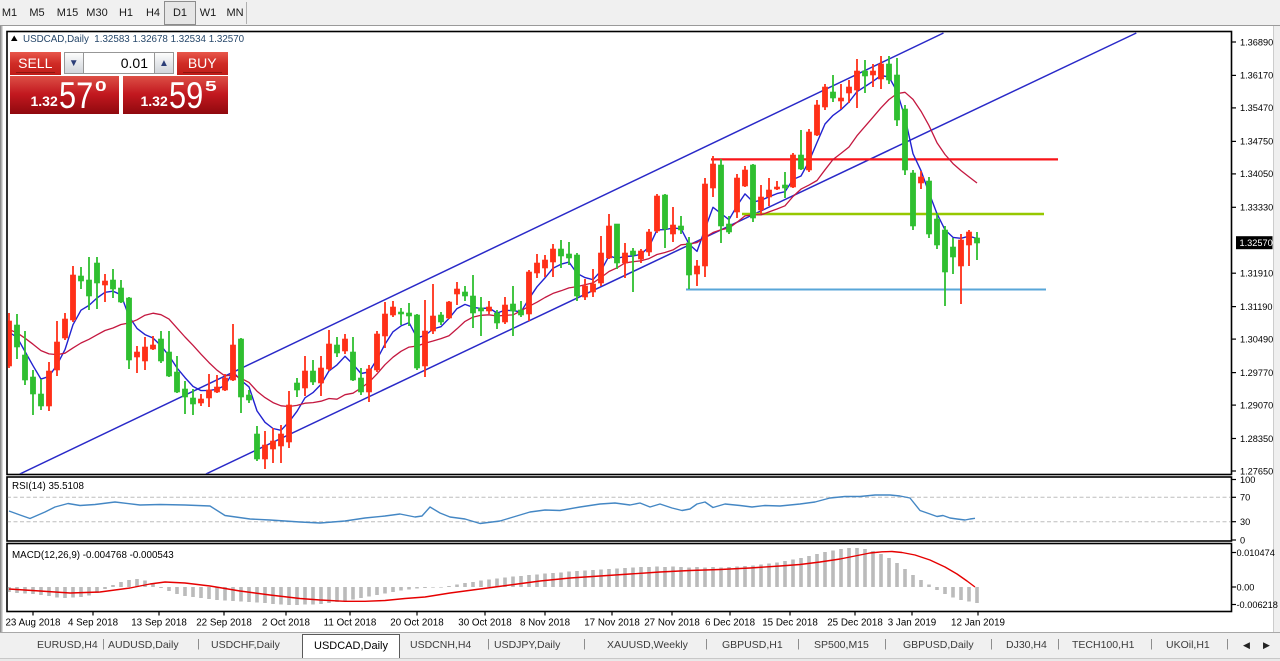 This screenshot has height=661, width=1280. Describe the element at coordinates (1242, 540) in the screenshot. I see `svg-text: 0` at that location.